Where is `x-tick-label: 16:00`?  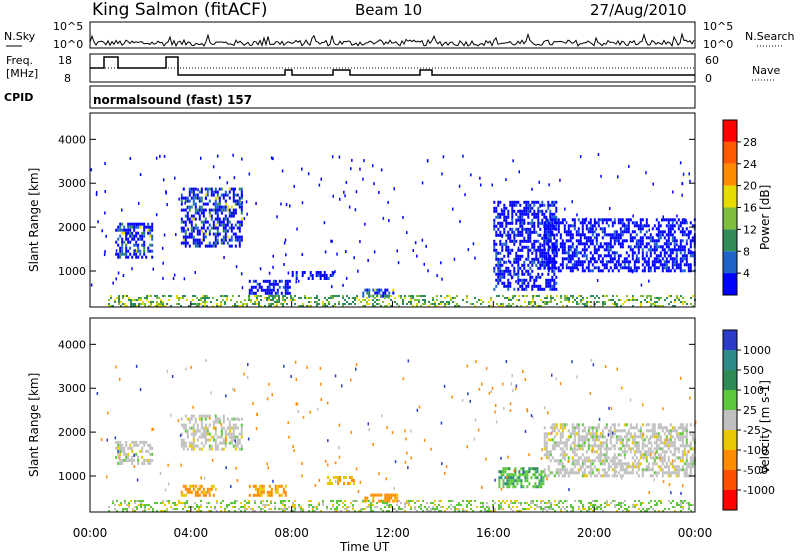
x-tick-label: 16:00 is located at coordinates (493, 533).